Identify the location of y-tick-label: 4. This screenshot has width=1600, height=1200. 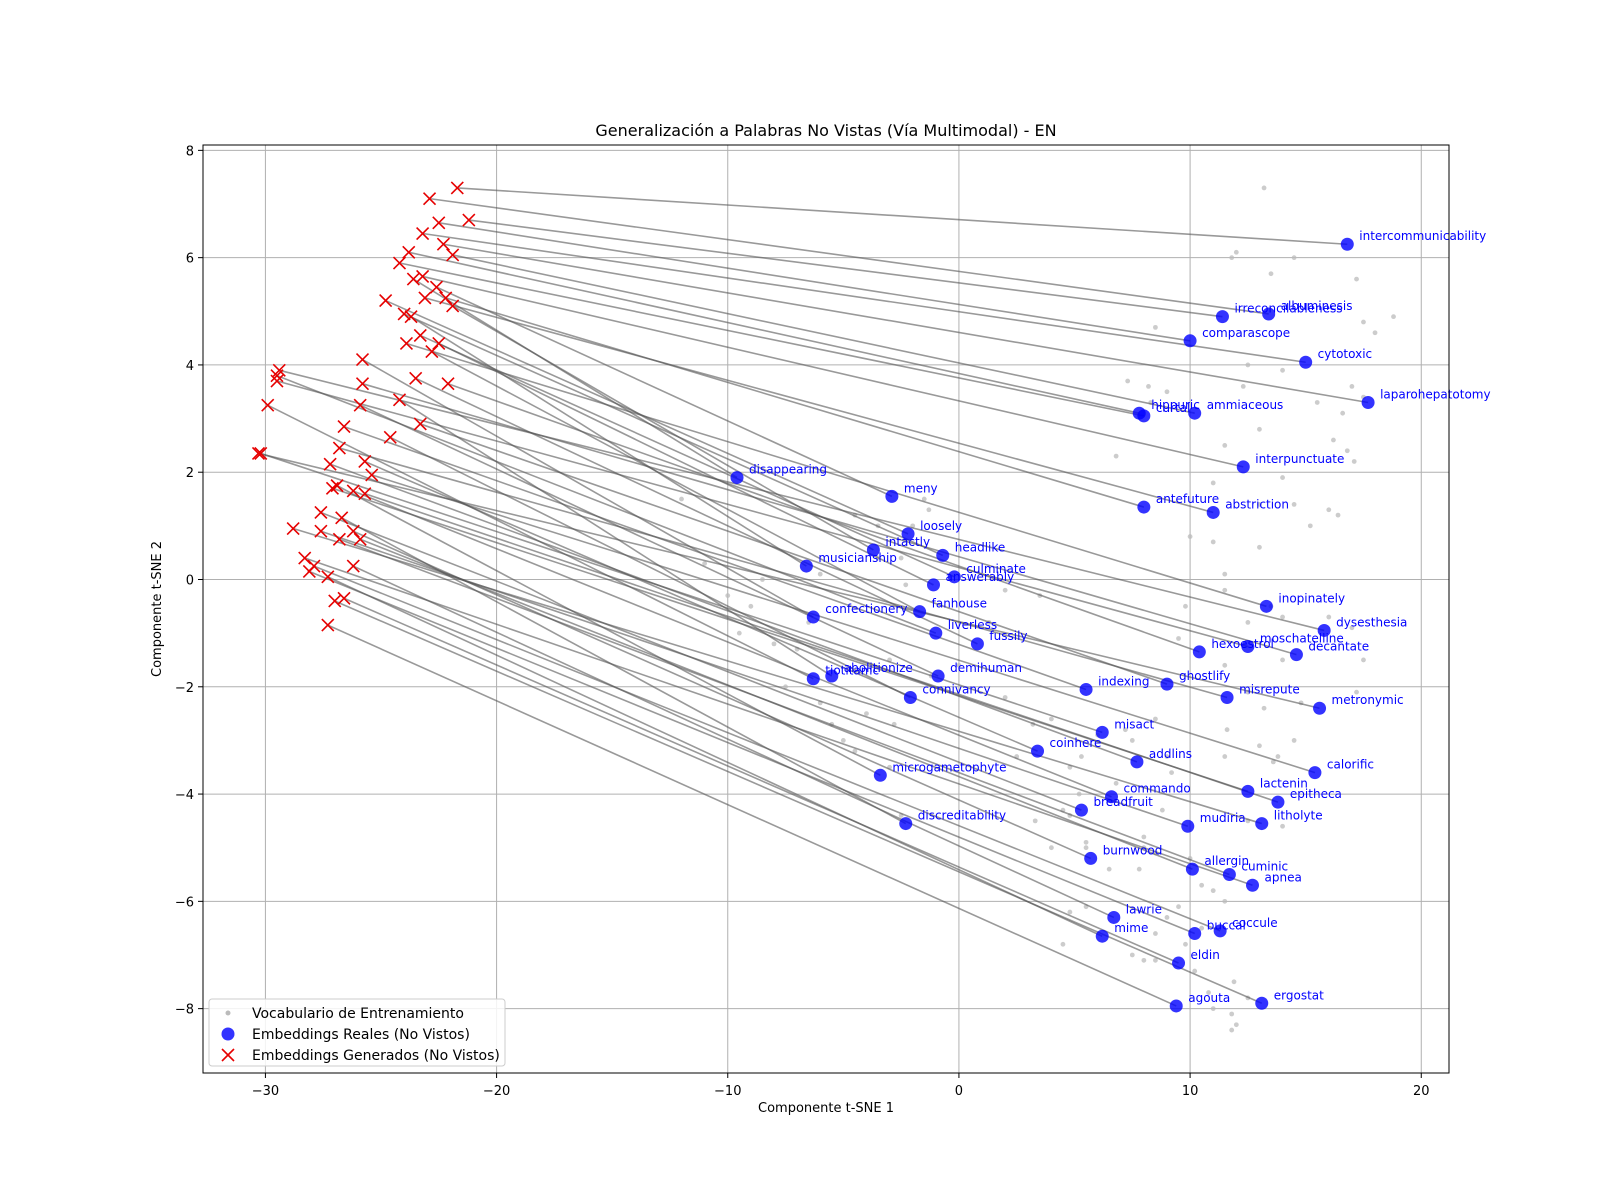
(190, 366).